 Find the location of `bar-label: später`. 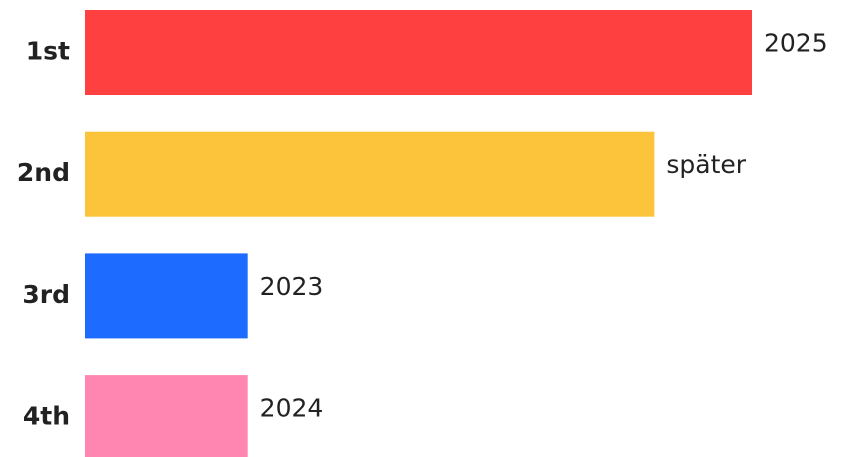

bar-label: später is located at coordinates (706, 164).